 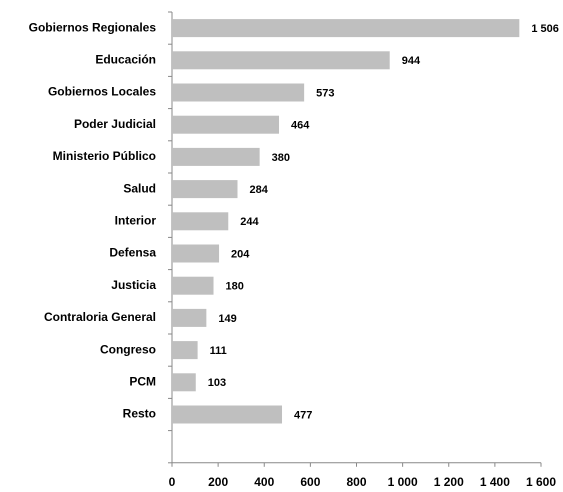 What do you see at coordinates (249, 222) in the screenshot?
I see `data-label: 244` at bounding box center [249, 222].